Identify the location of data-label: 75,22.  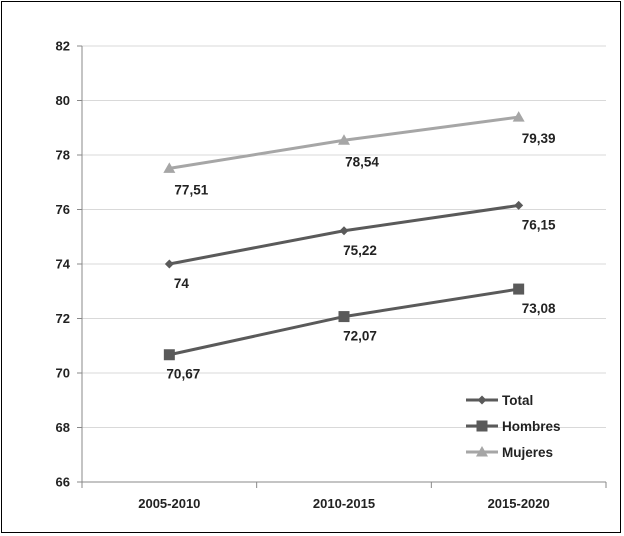
(360, 250).